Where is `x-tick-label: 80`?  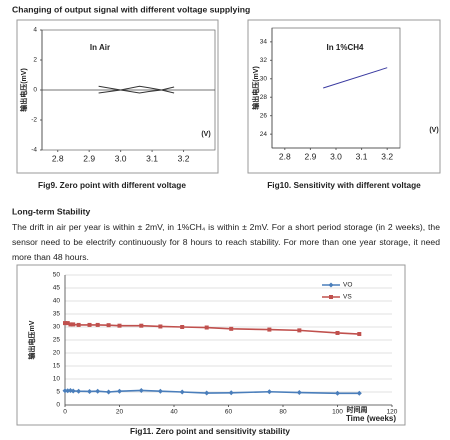 x-tick-label: 80 is located at coordinates (283, 412).